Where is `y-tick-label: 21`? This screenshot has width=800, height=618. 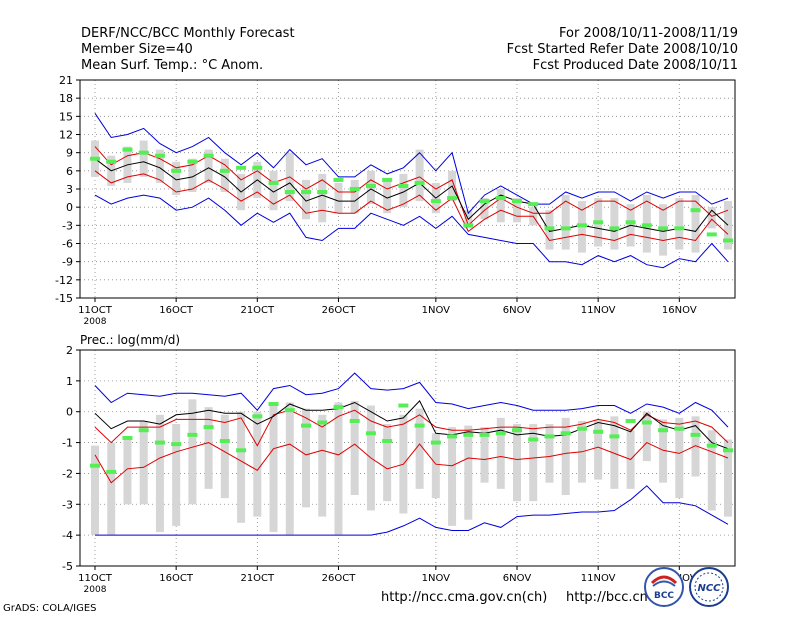 y-tick-label: 21 is located at coordinates (66, 80).